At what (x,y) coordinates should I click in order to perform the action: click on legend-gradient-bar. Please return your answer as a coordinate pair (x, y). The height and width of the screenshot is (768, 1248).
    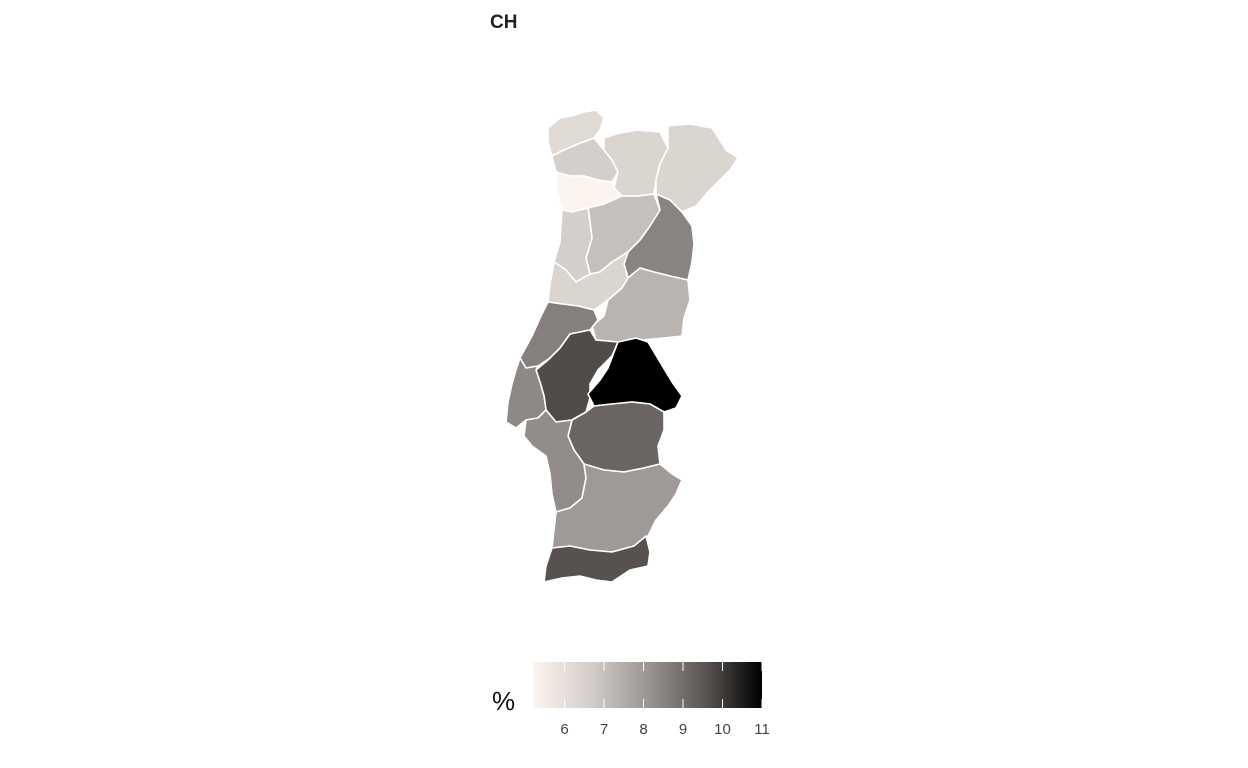
    Looking at the image, I should click on (647, 685).